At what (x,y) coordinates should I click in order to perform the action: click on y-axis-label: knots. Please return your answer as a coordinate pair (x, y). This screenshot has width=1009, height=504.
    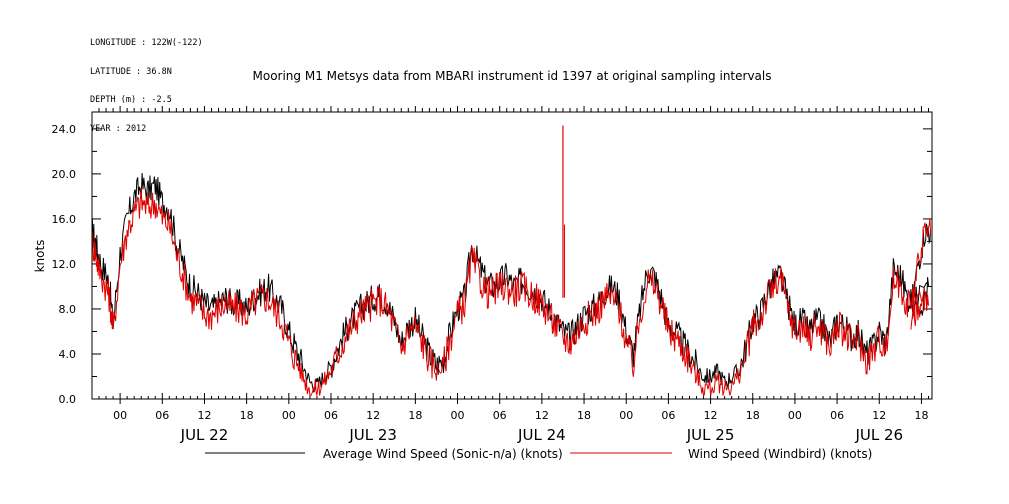
    Looking at the image, I should click on (40, 256).